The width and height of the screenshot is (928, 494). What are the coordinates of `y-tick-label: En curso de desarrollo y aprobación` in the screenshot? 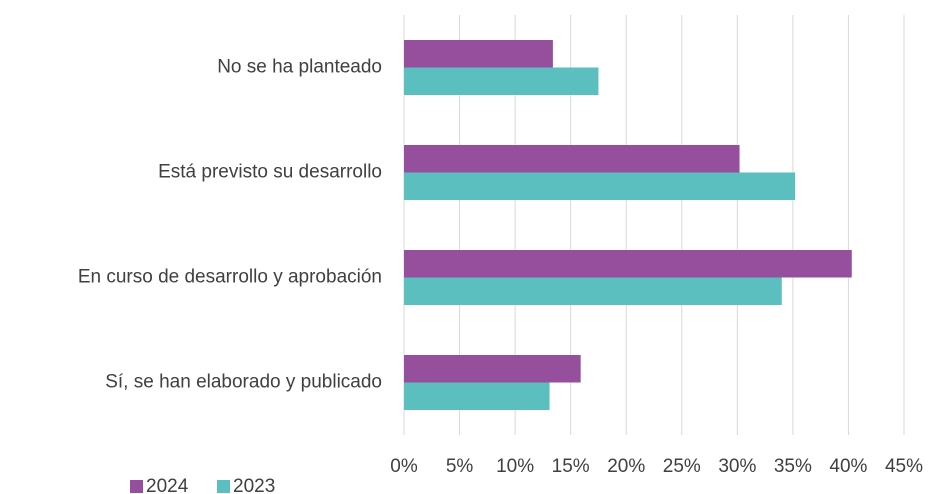 It's located at (230, 277).